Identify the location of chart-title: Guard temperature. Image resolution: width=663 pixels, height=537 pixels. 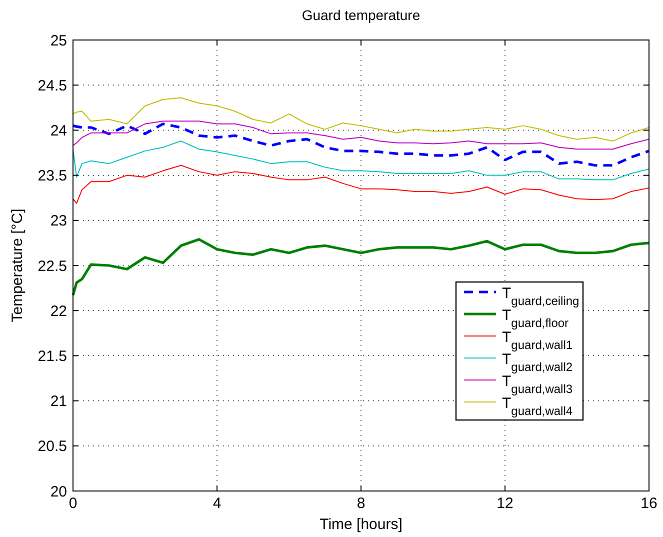
(361, 15).